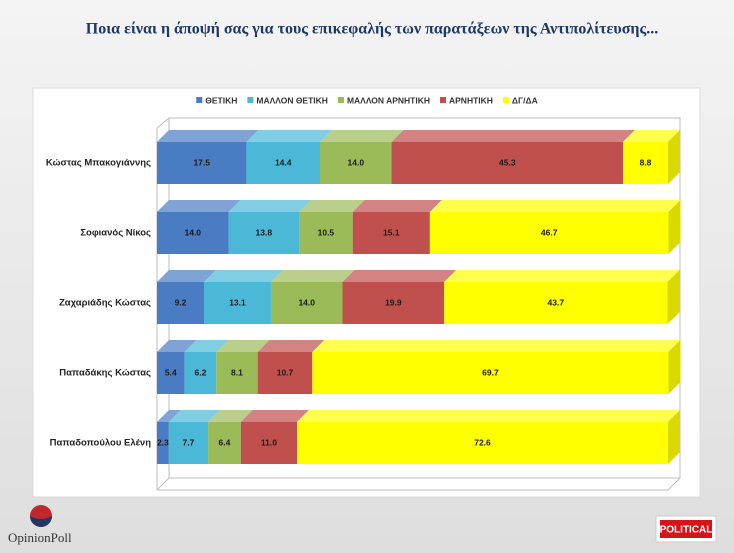 Image resolution: width=734 pixels, height=553 pixels. Describe the element at coordinates (163, 484) in the screenshot. I see `floor-edge` at that location.